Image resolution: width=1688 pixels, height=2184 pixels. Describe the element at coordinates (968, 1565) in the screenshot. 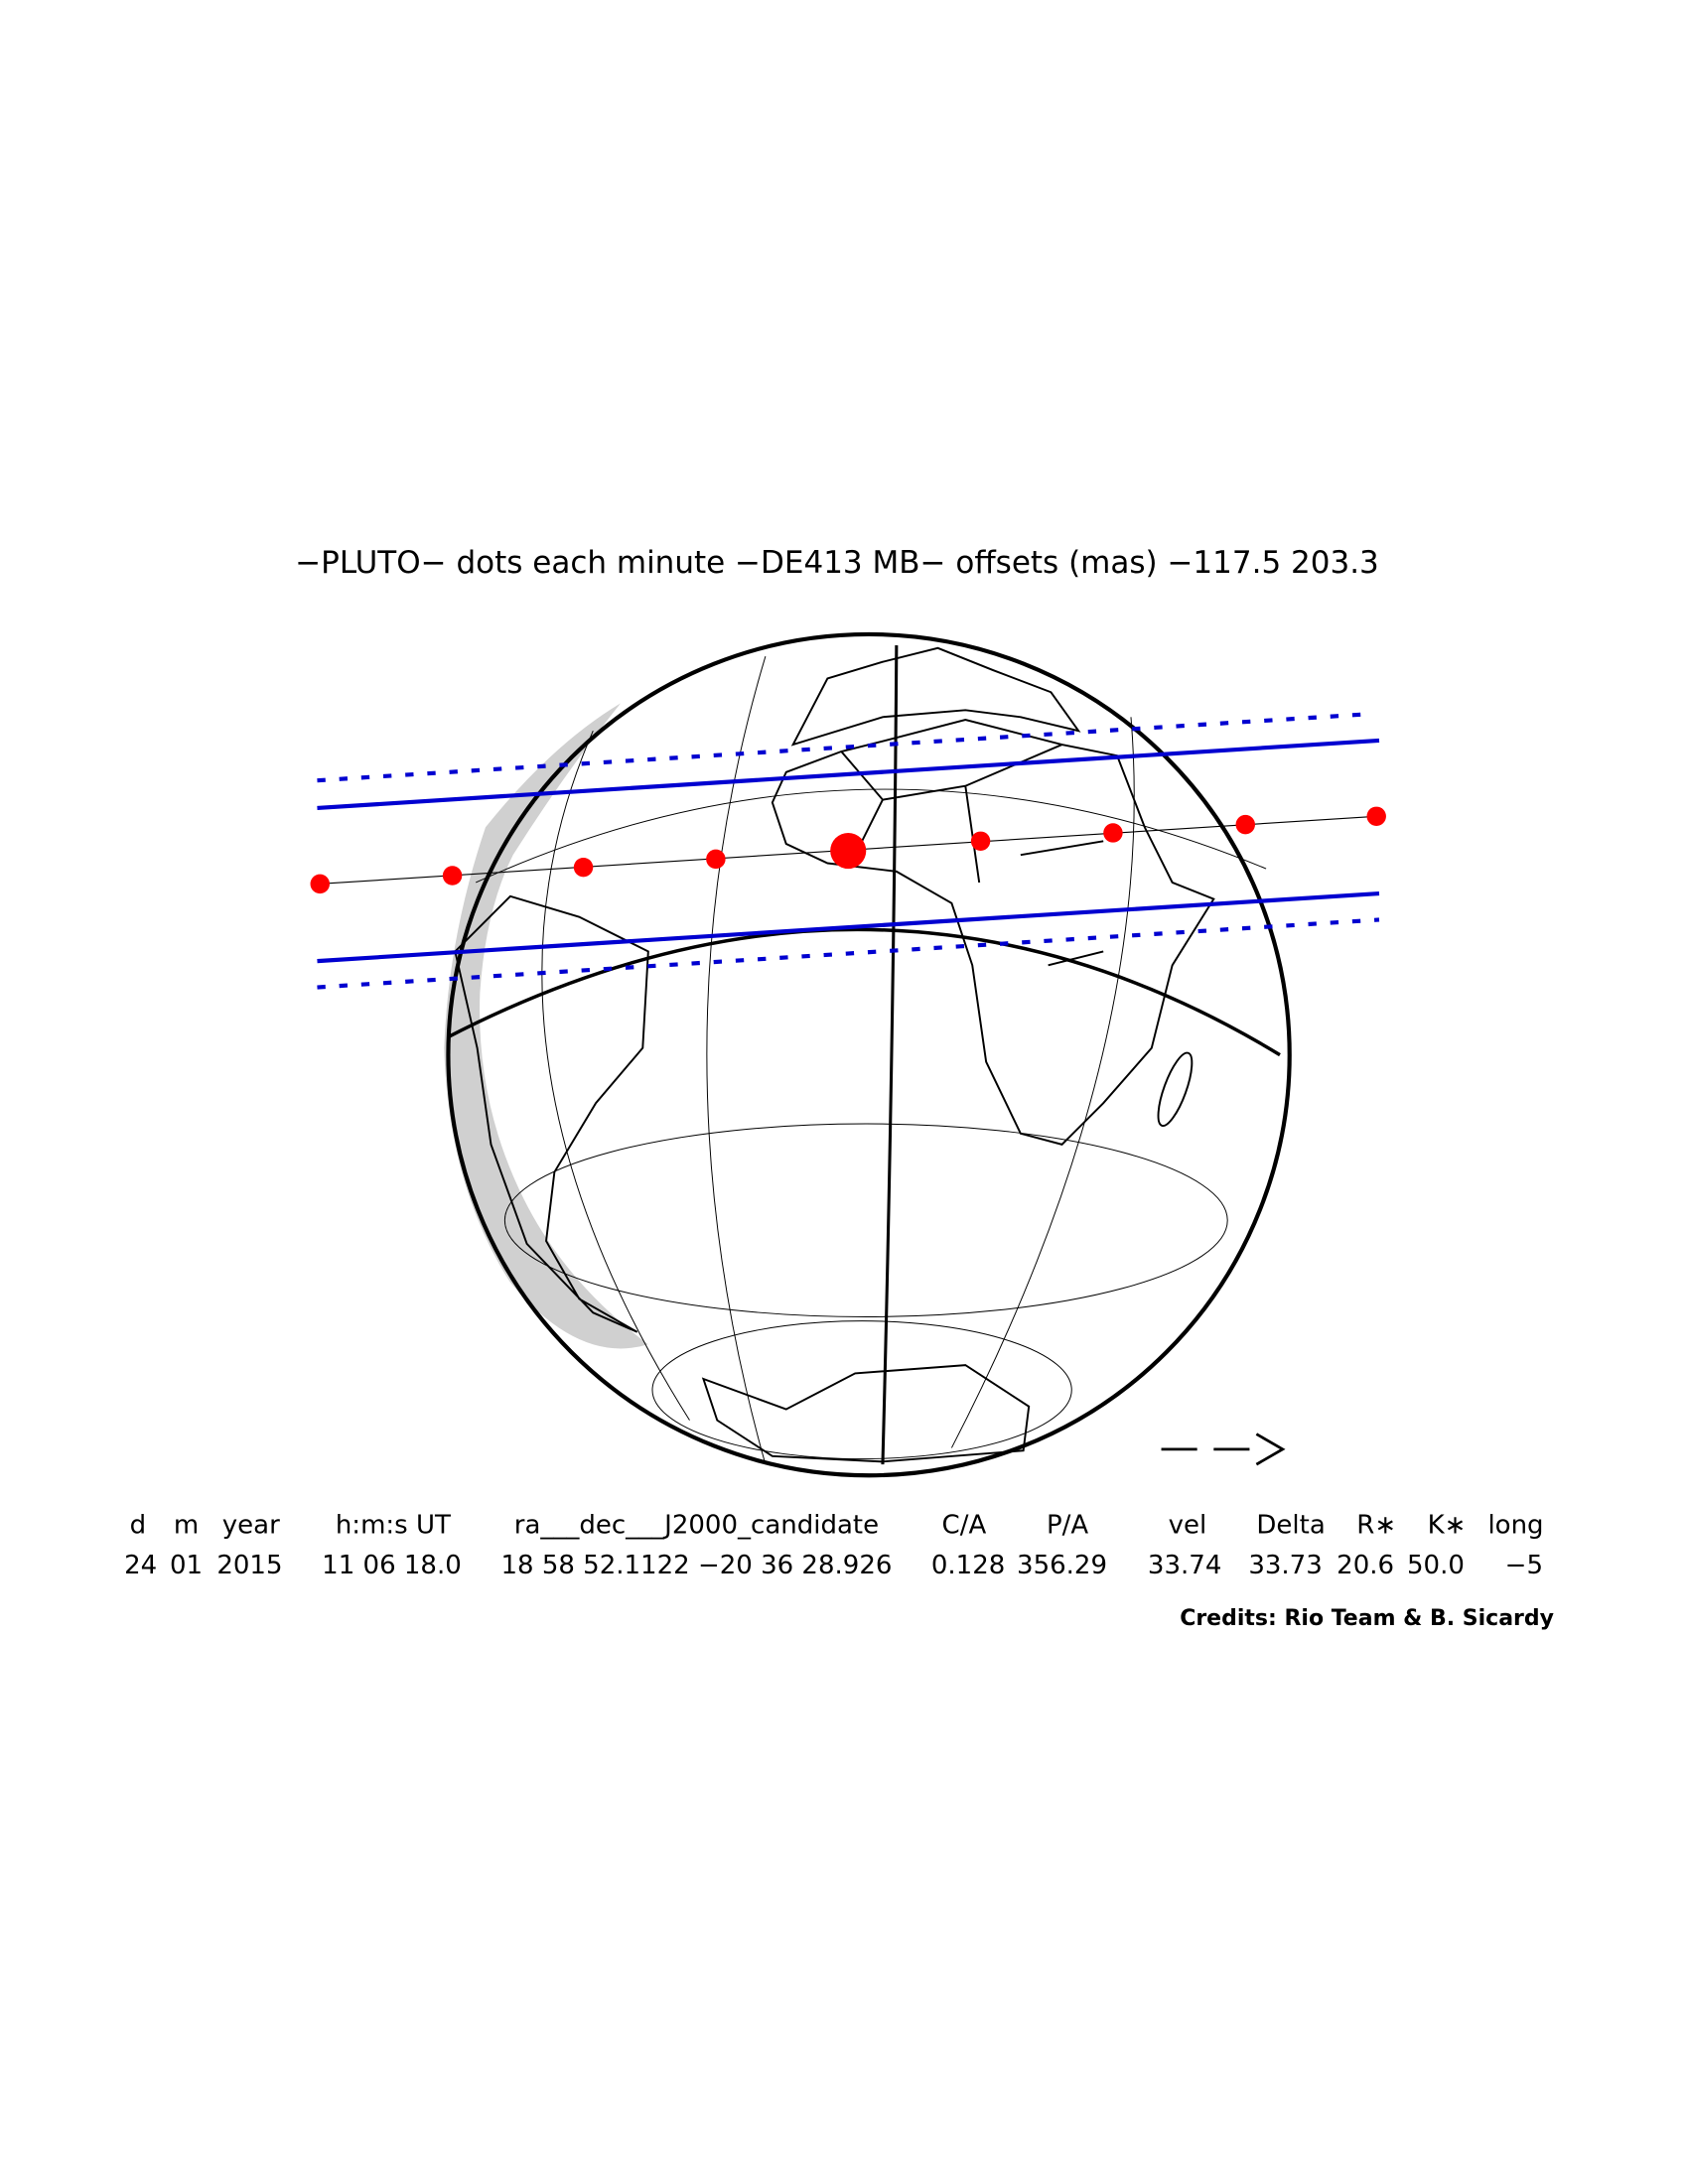

I see `column-value: 0.128` at that location.